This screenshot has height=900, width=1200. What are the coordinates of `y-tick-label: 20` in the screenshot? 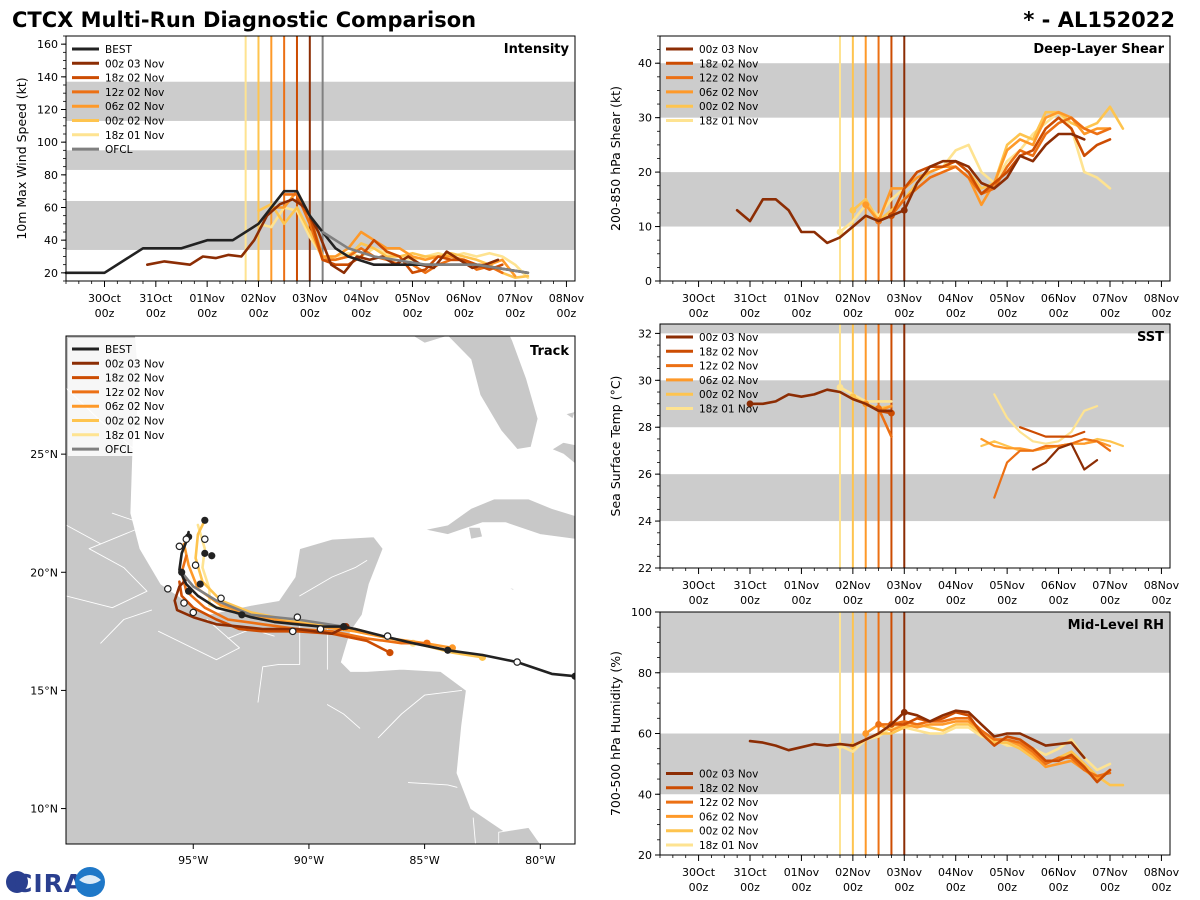 It's located at (645, 855).